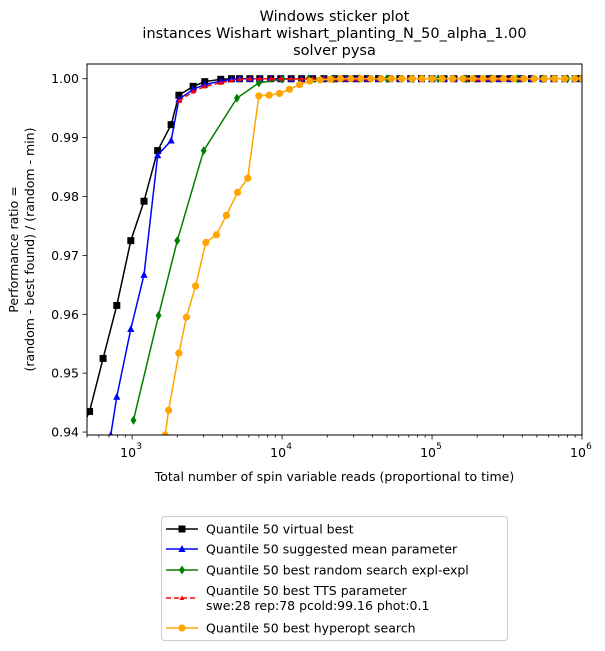  What do you see at coordinates (589, 447) in the screenshot?
I see `x-tick-exponent: 6` at bounding box center [589, 447].